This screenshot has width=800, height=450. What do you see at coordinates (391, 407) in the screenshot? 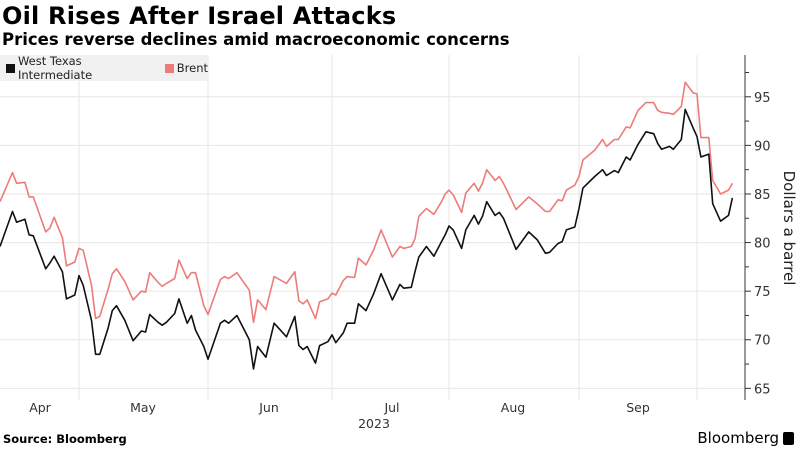
I see `x-tick-label: Jul` at bounding box center [391, 407].